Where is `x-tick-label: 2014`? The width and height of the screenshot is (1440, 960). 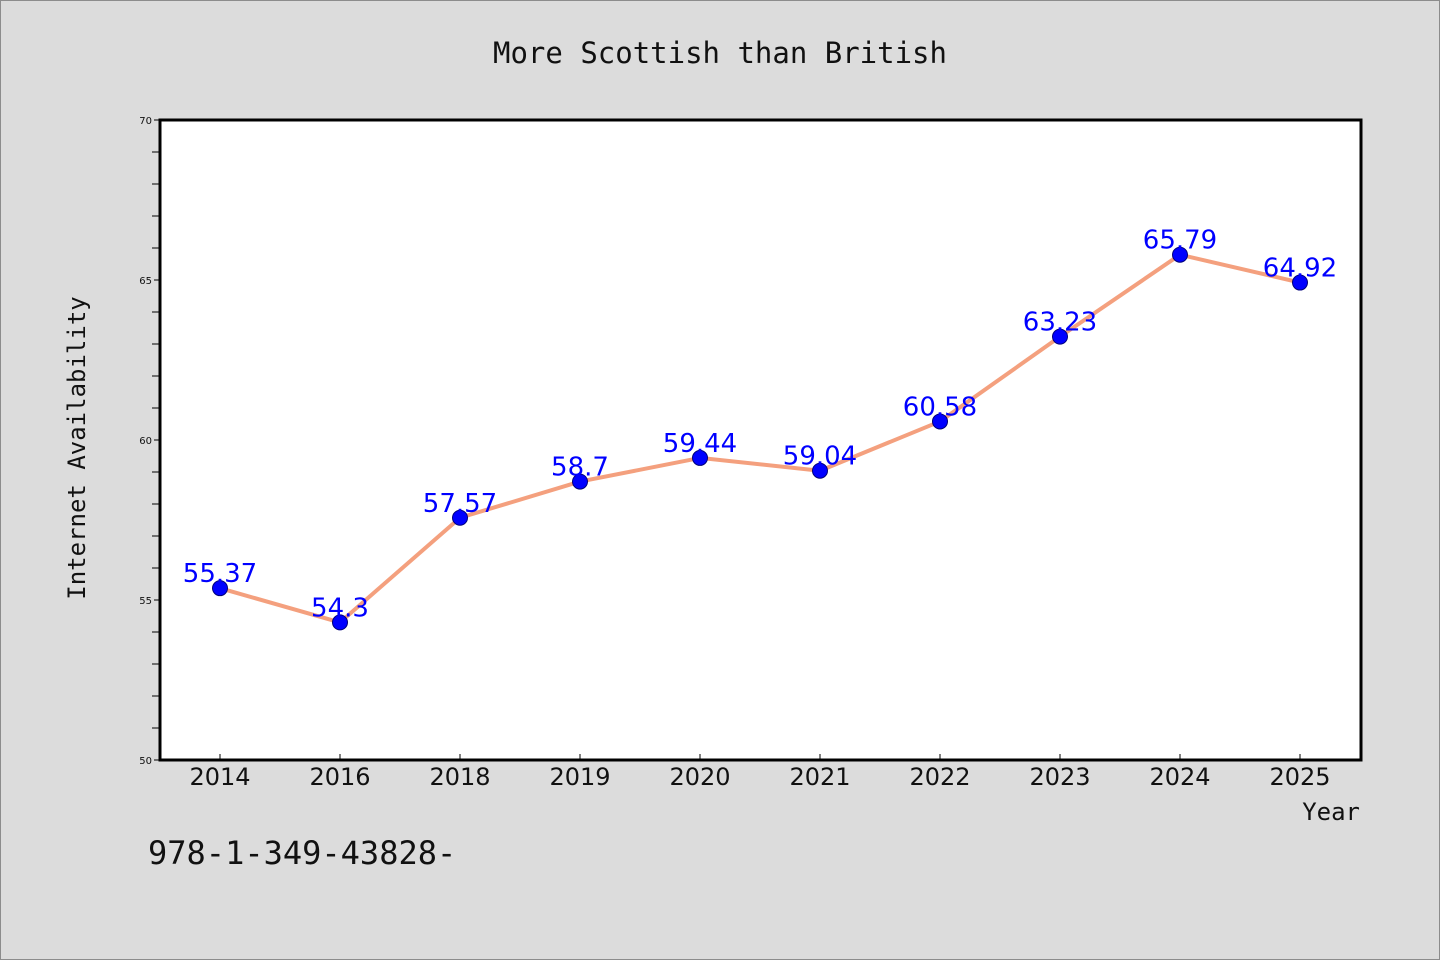
x-tick-label: 2014 is located at coordinates (219, 777).